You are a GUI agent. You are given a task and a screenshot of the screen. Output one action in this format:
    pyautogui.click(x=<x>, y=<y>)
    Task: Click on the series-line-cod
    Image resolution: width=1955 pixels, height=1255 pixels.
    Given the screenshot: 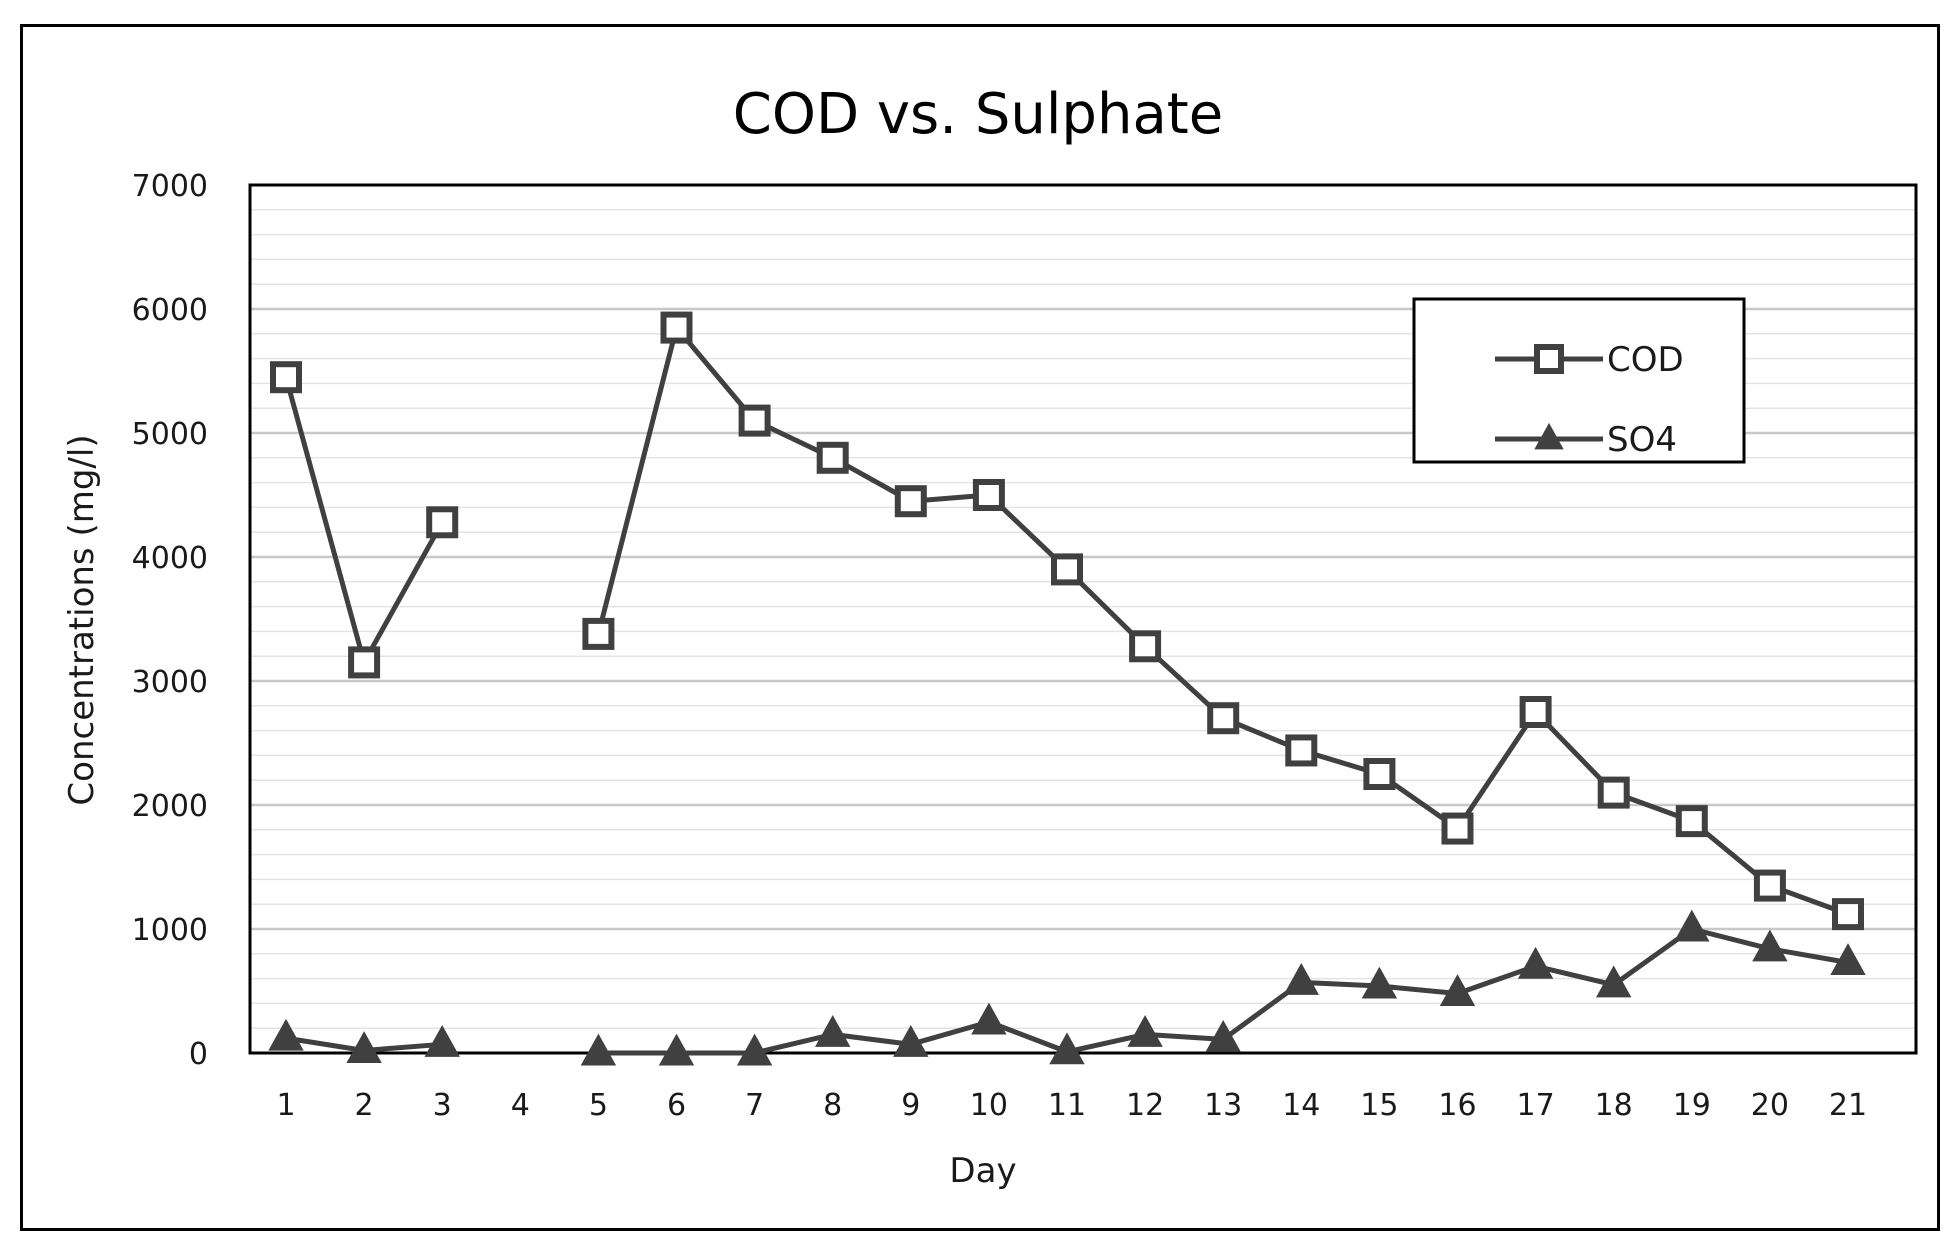 What is the action you would take?
    pyautogui.click(x=364, y=520)
    